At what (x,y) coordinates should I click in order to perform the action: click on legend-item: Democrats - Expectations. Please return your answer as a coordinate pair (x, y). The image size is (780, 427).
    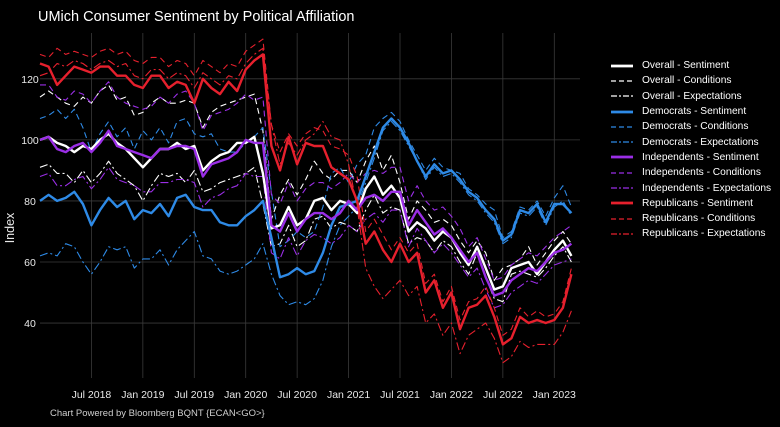
    Looking at the image, I should click on (690, 141).